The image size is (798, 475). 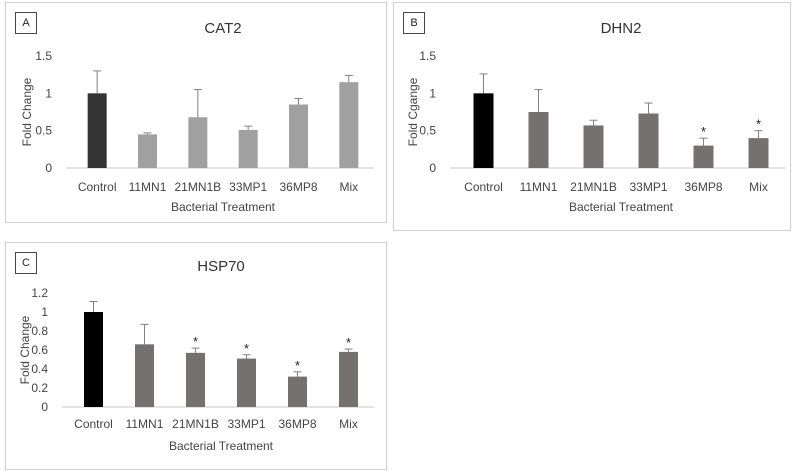 I want to click on y-tick-label: 0.8, so click(x=39, y=331).